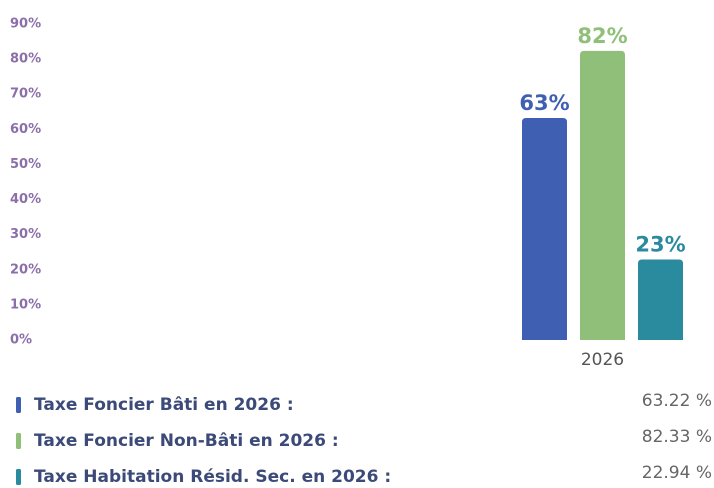 The height and width of the screenshot is (488, 714). I want to click on y-tick-label: 40%, so click(25, 199).